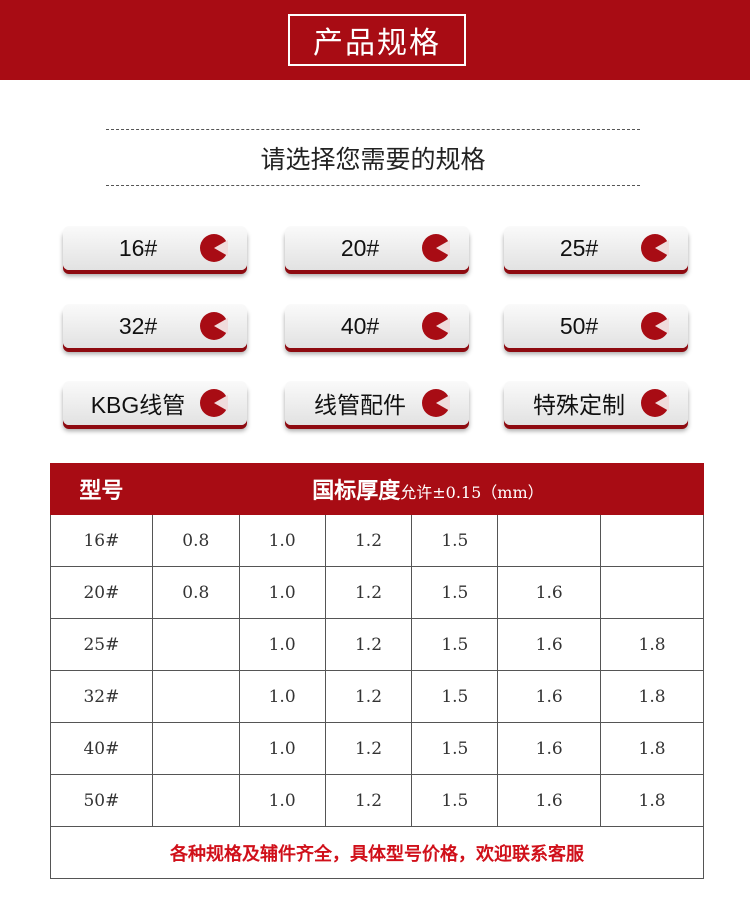  I want to click on spec-button: 特殊定制, so click(596, 403).